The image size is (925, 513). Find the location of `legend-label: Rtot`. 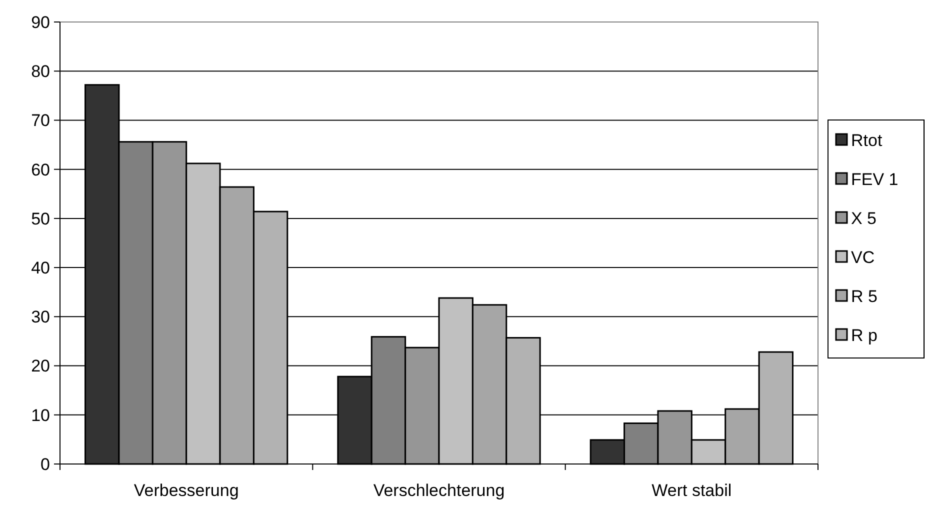

legend-label: Rtot is located at coordinates (866, 140).